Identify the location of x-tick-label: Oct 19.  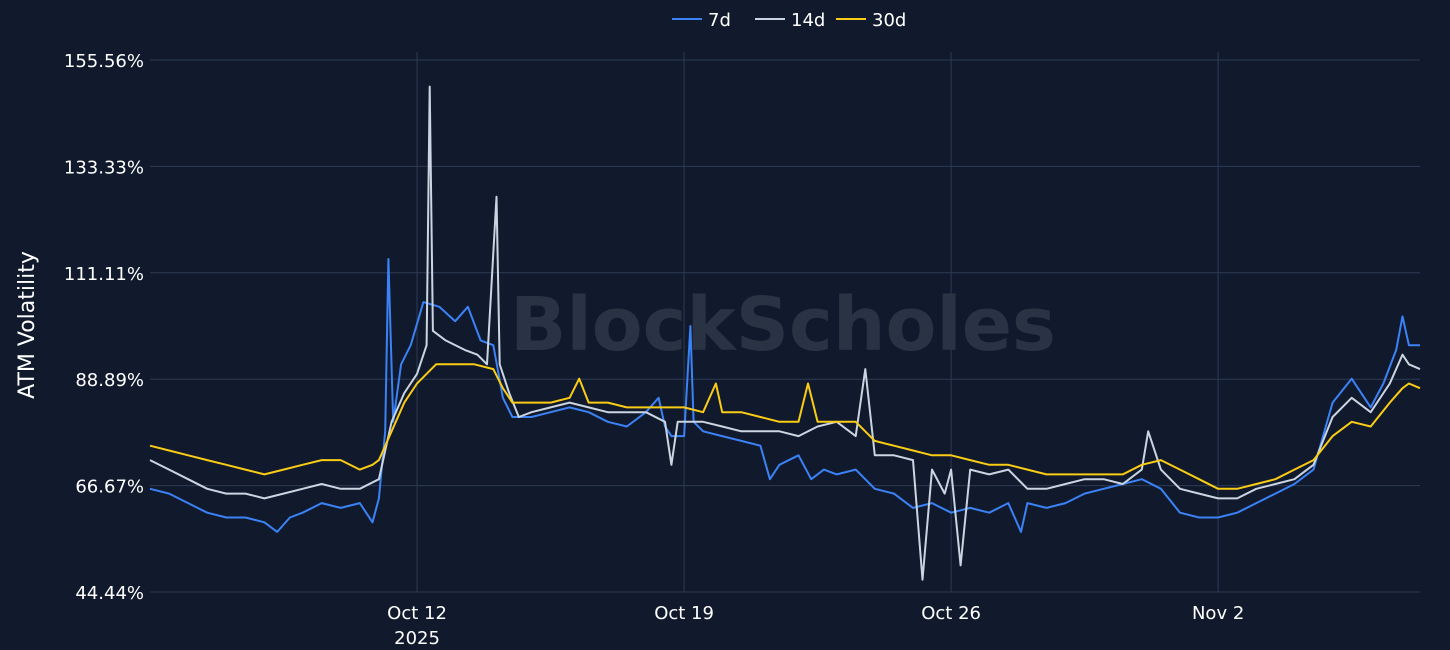
(684, 613).